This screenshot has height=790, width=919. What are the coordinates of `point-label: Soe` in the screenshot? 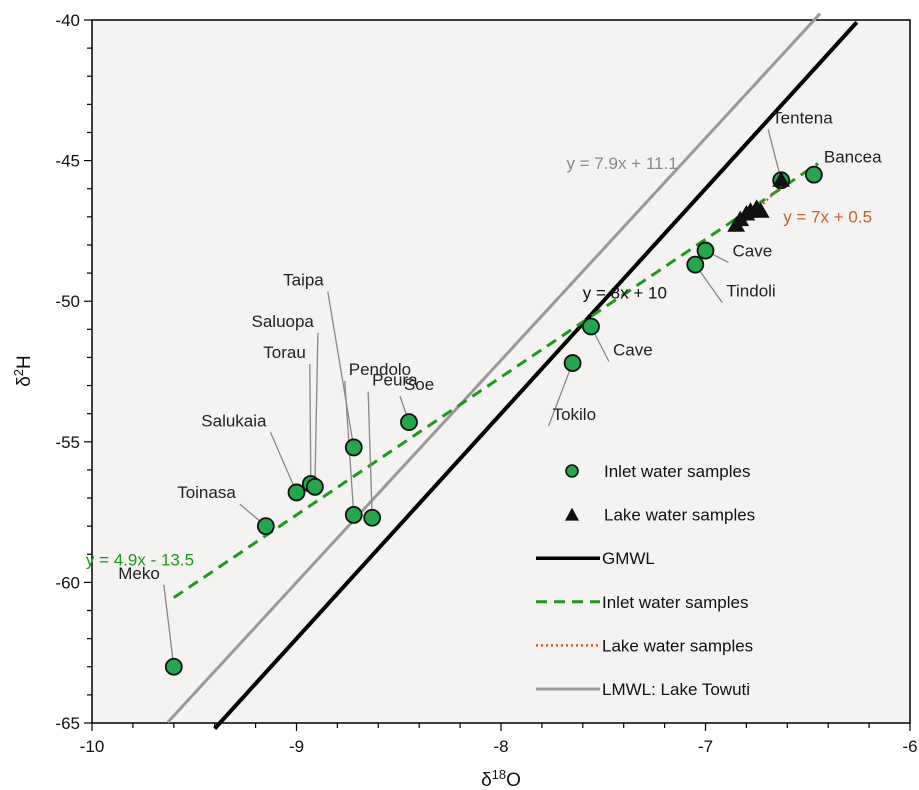 It's located at (419, 384).